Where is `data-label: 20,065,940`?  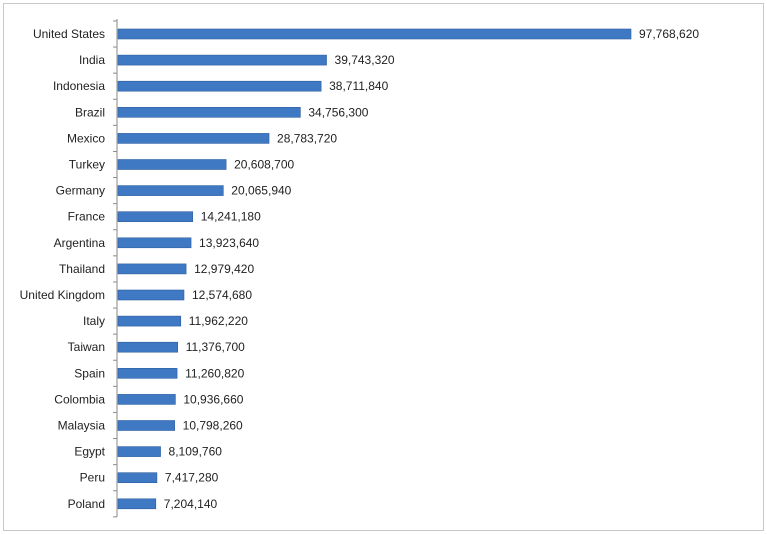
data-label: 20,065,940 is located at coordinates (261, 191).